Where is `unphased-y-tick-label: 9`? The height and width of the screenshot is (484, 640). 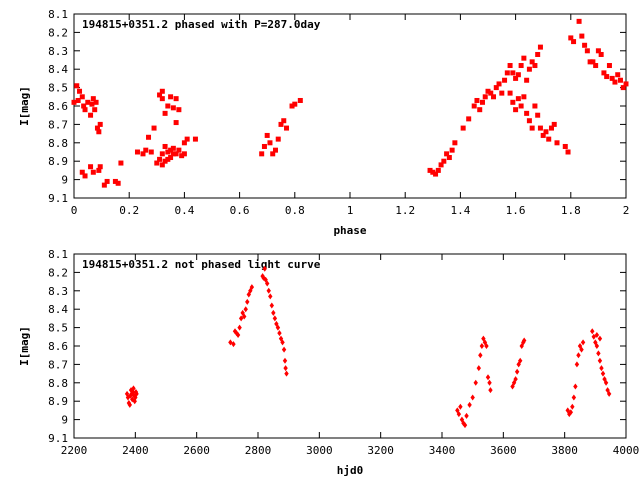 unphased-y-tick-label: 9 is located at coordinates (64, 420).